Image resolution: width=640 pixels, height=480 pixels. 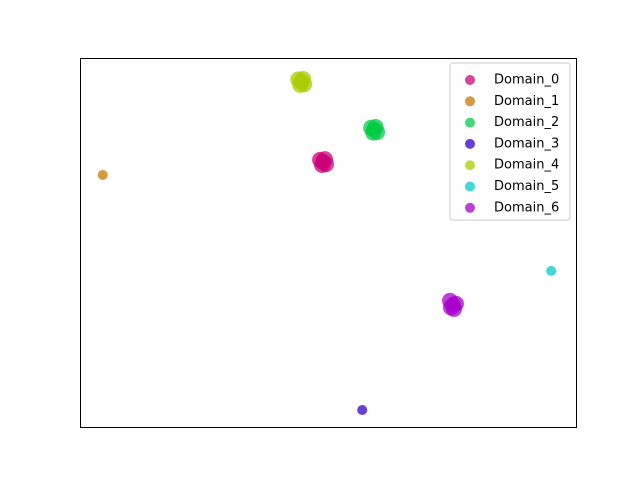 I want to click on legend-frame, so click(x=510, y=141).